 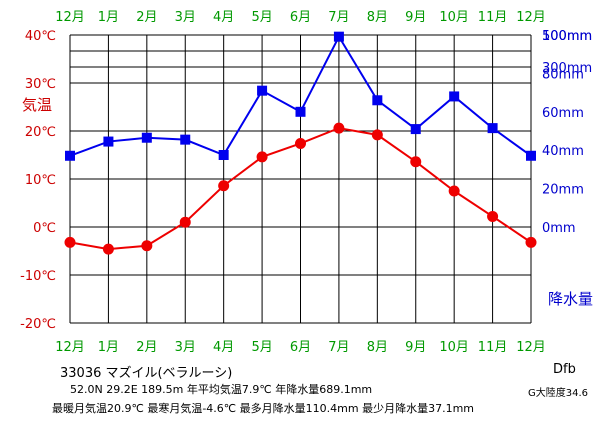 I want to click on station-name: 33036 マズイル(ベラルーシ), so click(x=146, y=373).